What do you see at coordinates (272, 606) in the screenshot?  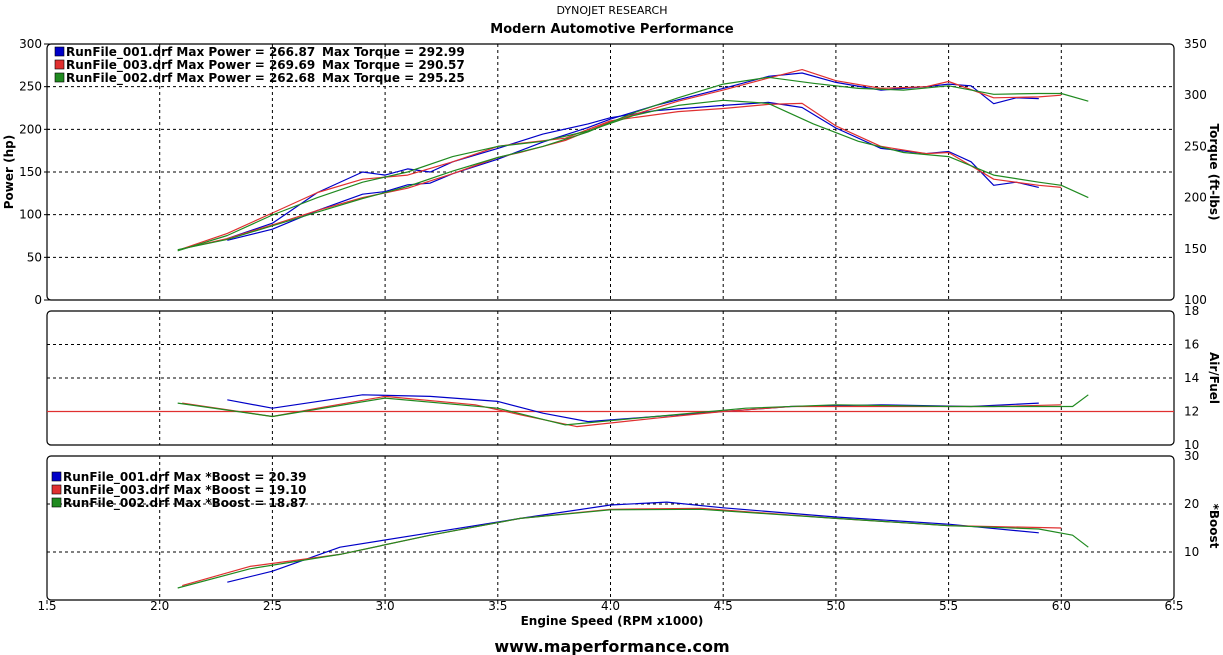 I see `rpm-tick-label: 2.5` at bounding box center [272, 606].